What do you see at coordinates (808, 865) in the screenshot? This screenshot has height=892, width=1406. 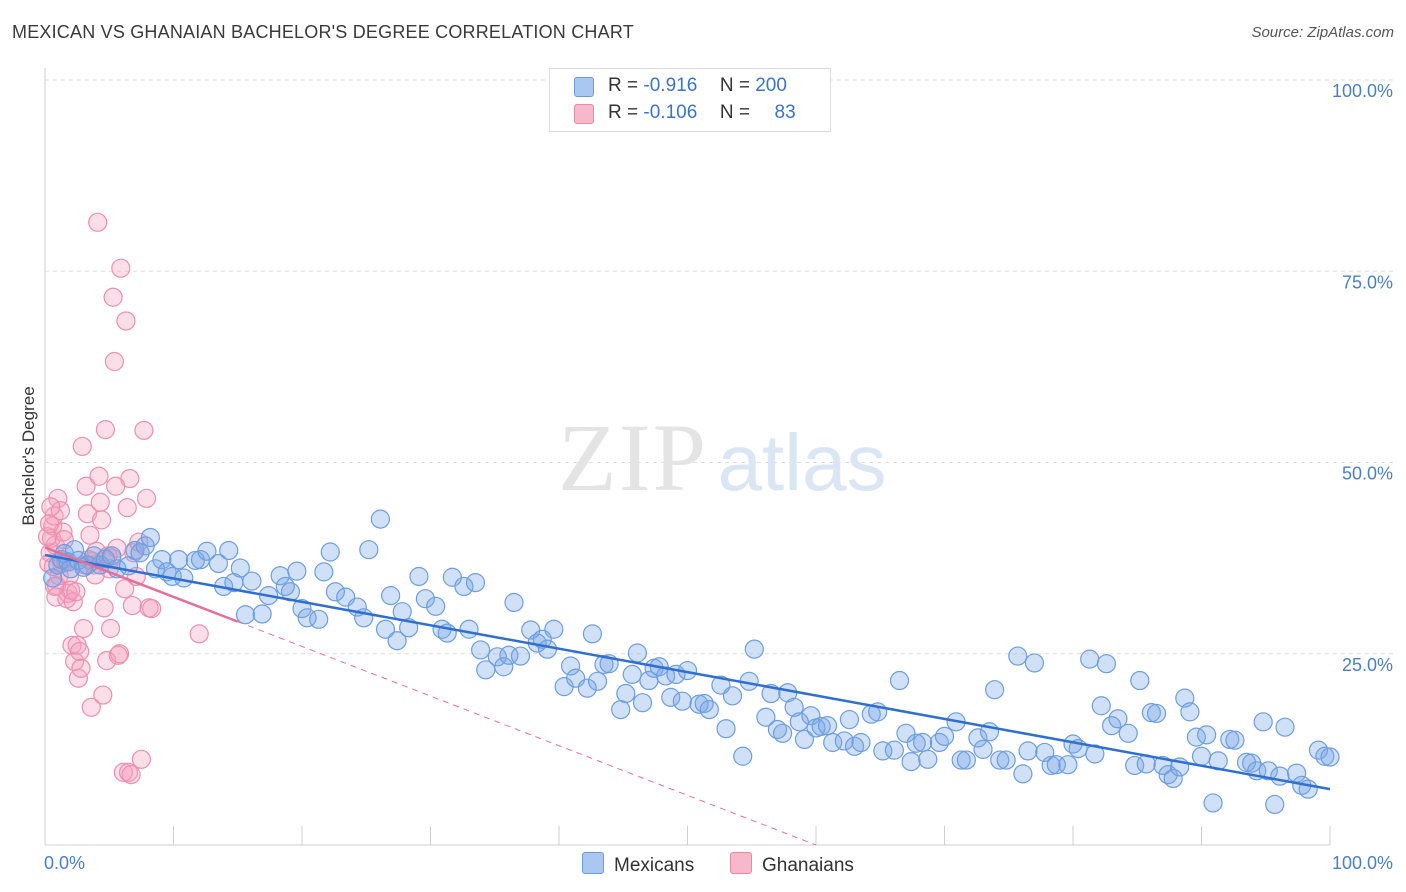 I see `bottom-legend-label-ghanaians: Ghanaians` at bounding box center [808, 865].